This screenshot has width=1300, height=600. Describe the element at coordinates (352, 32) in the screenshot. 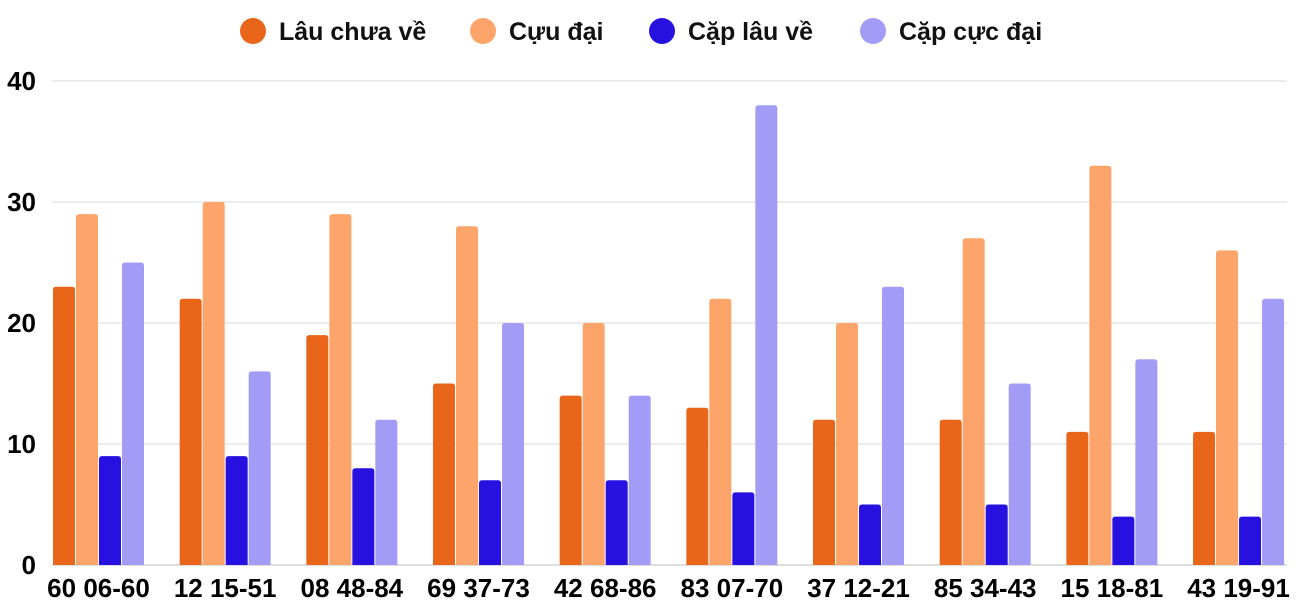

I see `legend-label: Lâu chưa về` at that location.